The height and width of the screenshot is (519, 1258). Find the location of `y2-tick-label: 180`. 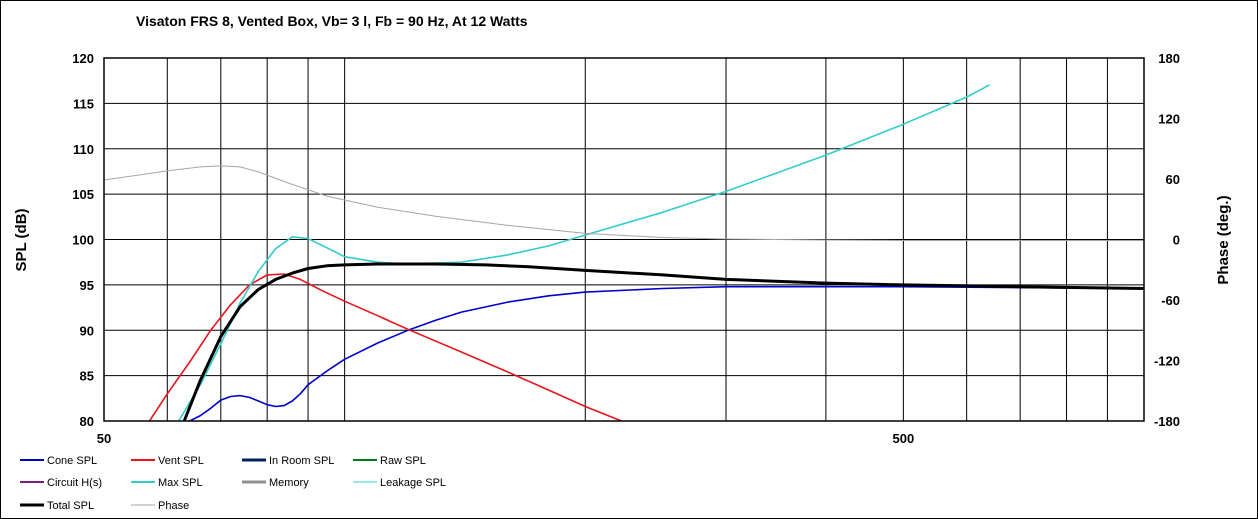

y2-tick-label: 180 is located at coordinates (1169, 58).